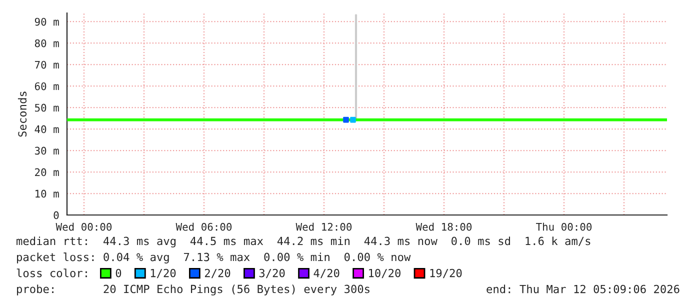 Image resolution: width=697 pixels, height=297 pixels. What do you see at coordinates (47, 194) in the screenshot?
I see `y-tick-label: 10 m` at bounding box center [47, 194].